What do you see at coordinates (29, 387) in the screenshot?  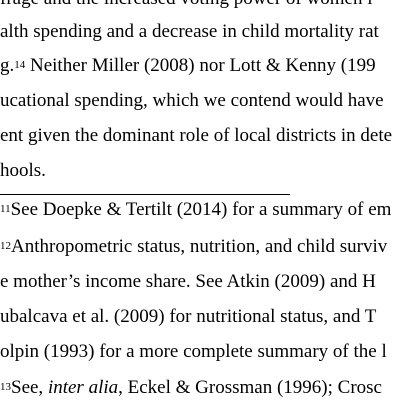 I see `footnote-13-pre: See,` at bounding box center [29, 387].